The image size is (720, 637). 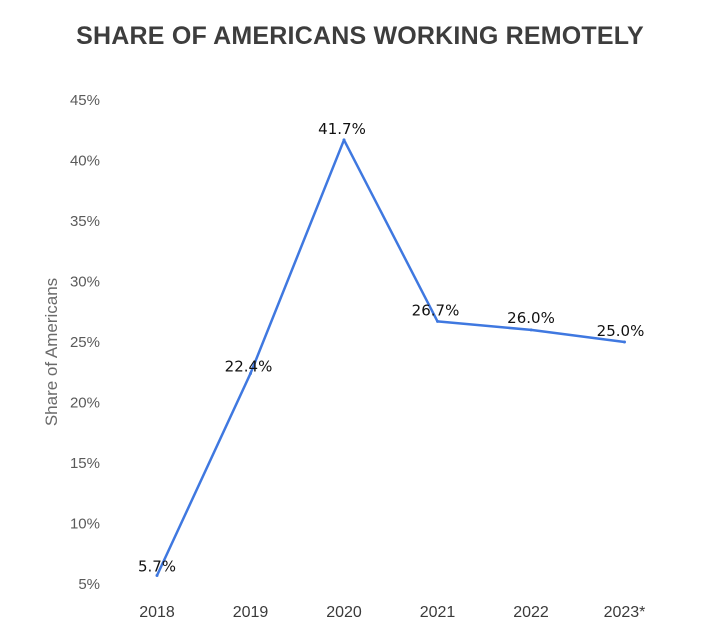 I want to click on y-tick-label: 25%, so click(x=85, y=342).